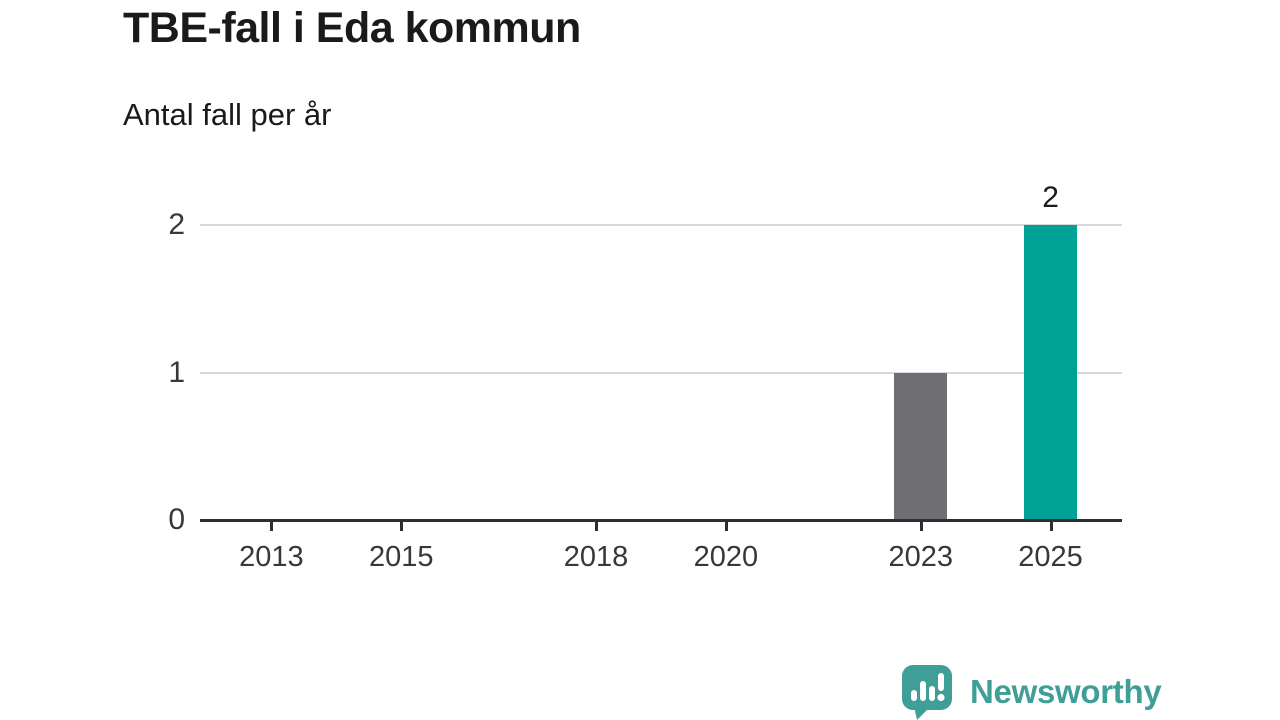 This screenshot has height=720, width=1280. I want to click on brand-name: Newsworthy, so click(1066, 691).